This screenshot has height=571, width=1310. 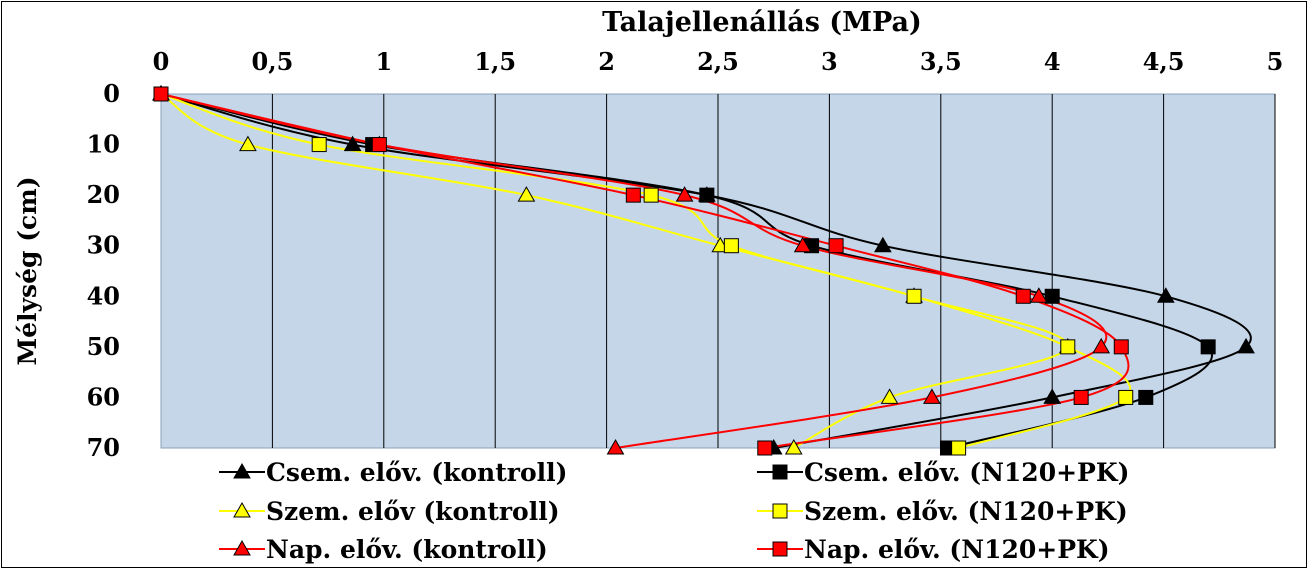 What do you see at coordinates (273, 61) in the screenshot?
I see `x-tick-label: 0,5` at bounding box center [273, 61].